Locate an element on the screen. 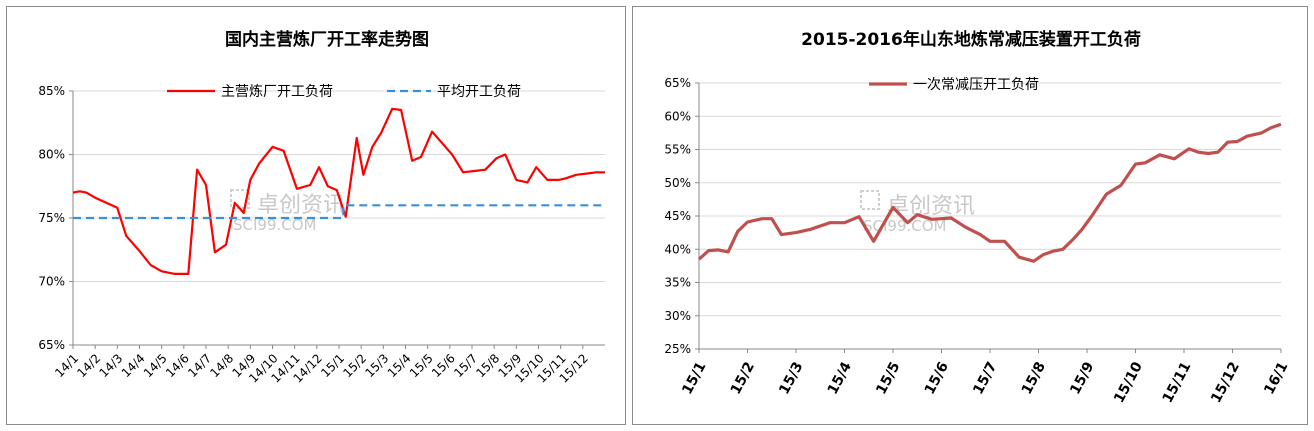 This screenshot has width=1314, height=431. x-tick-label: 14/1 is located at coordinates (66, 365).